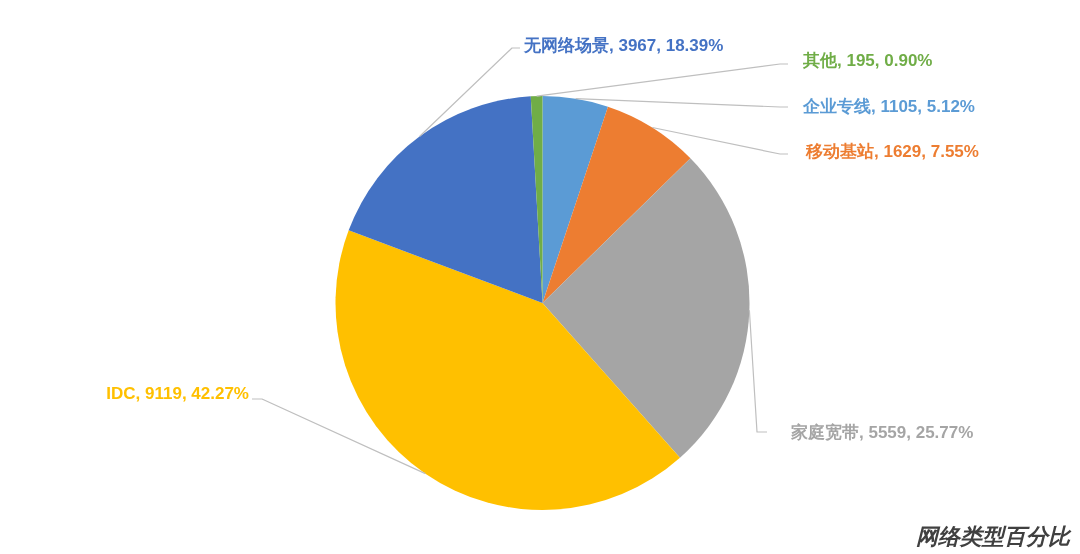 This screenshot has width=1080, height=554. Describe the element at coordinates (177, 393) in the screenshot. I see `slice-label: IDC, 9119, 42.27%` at that location.